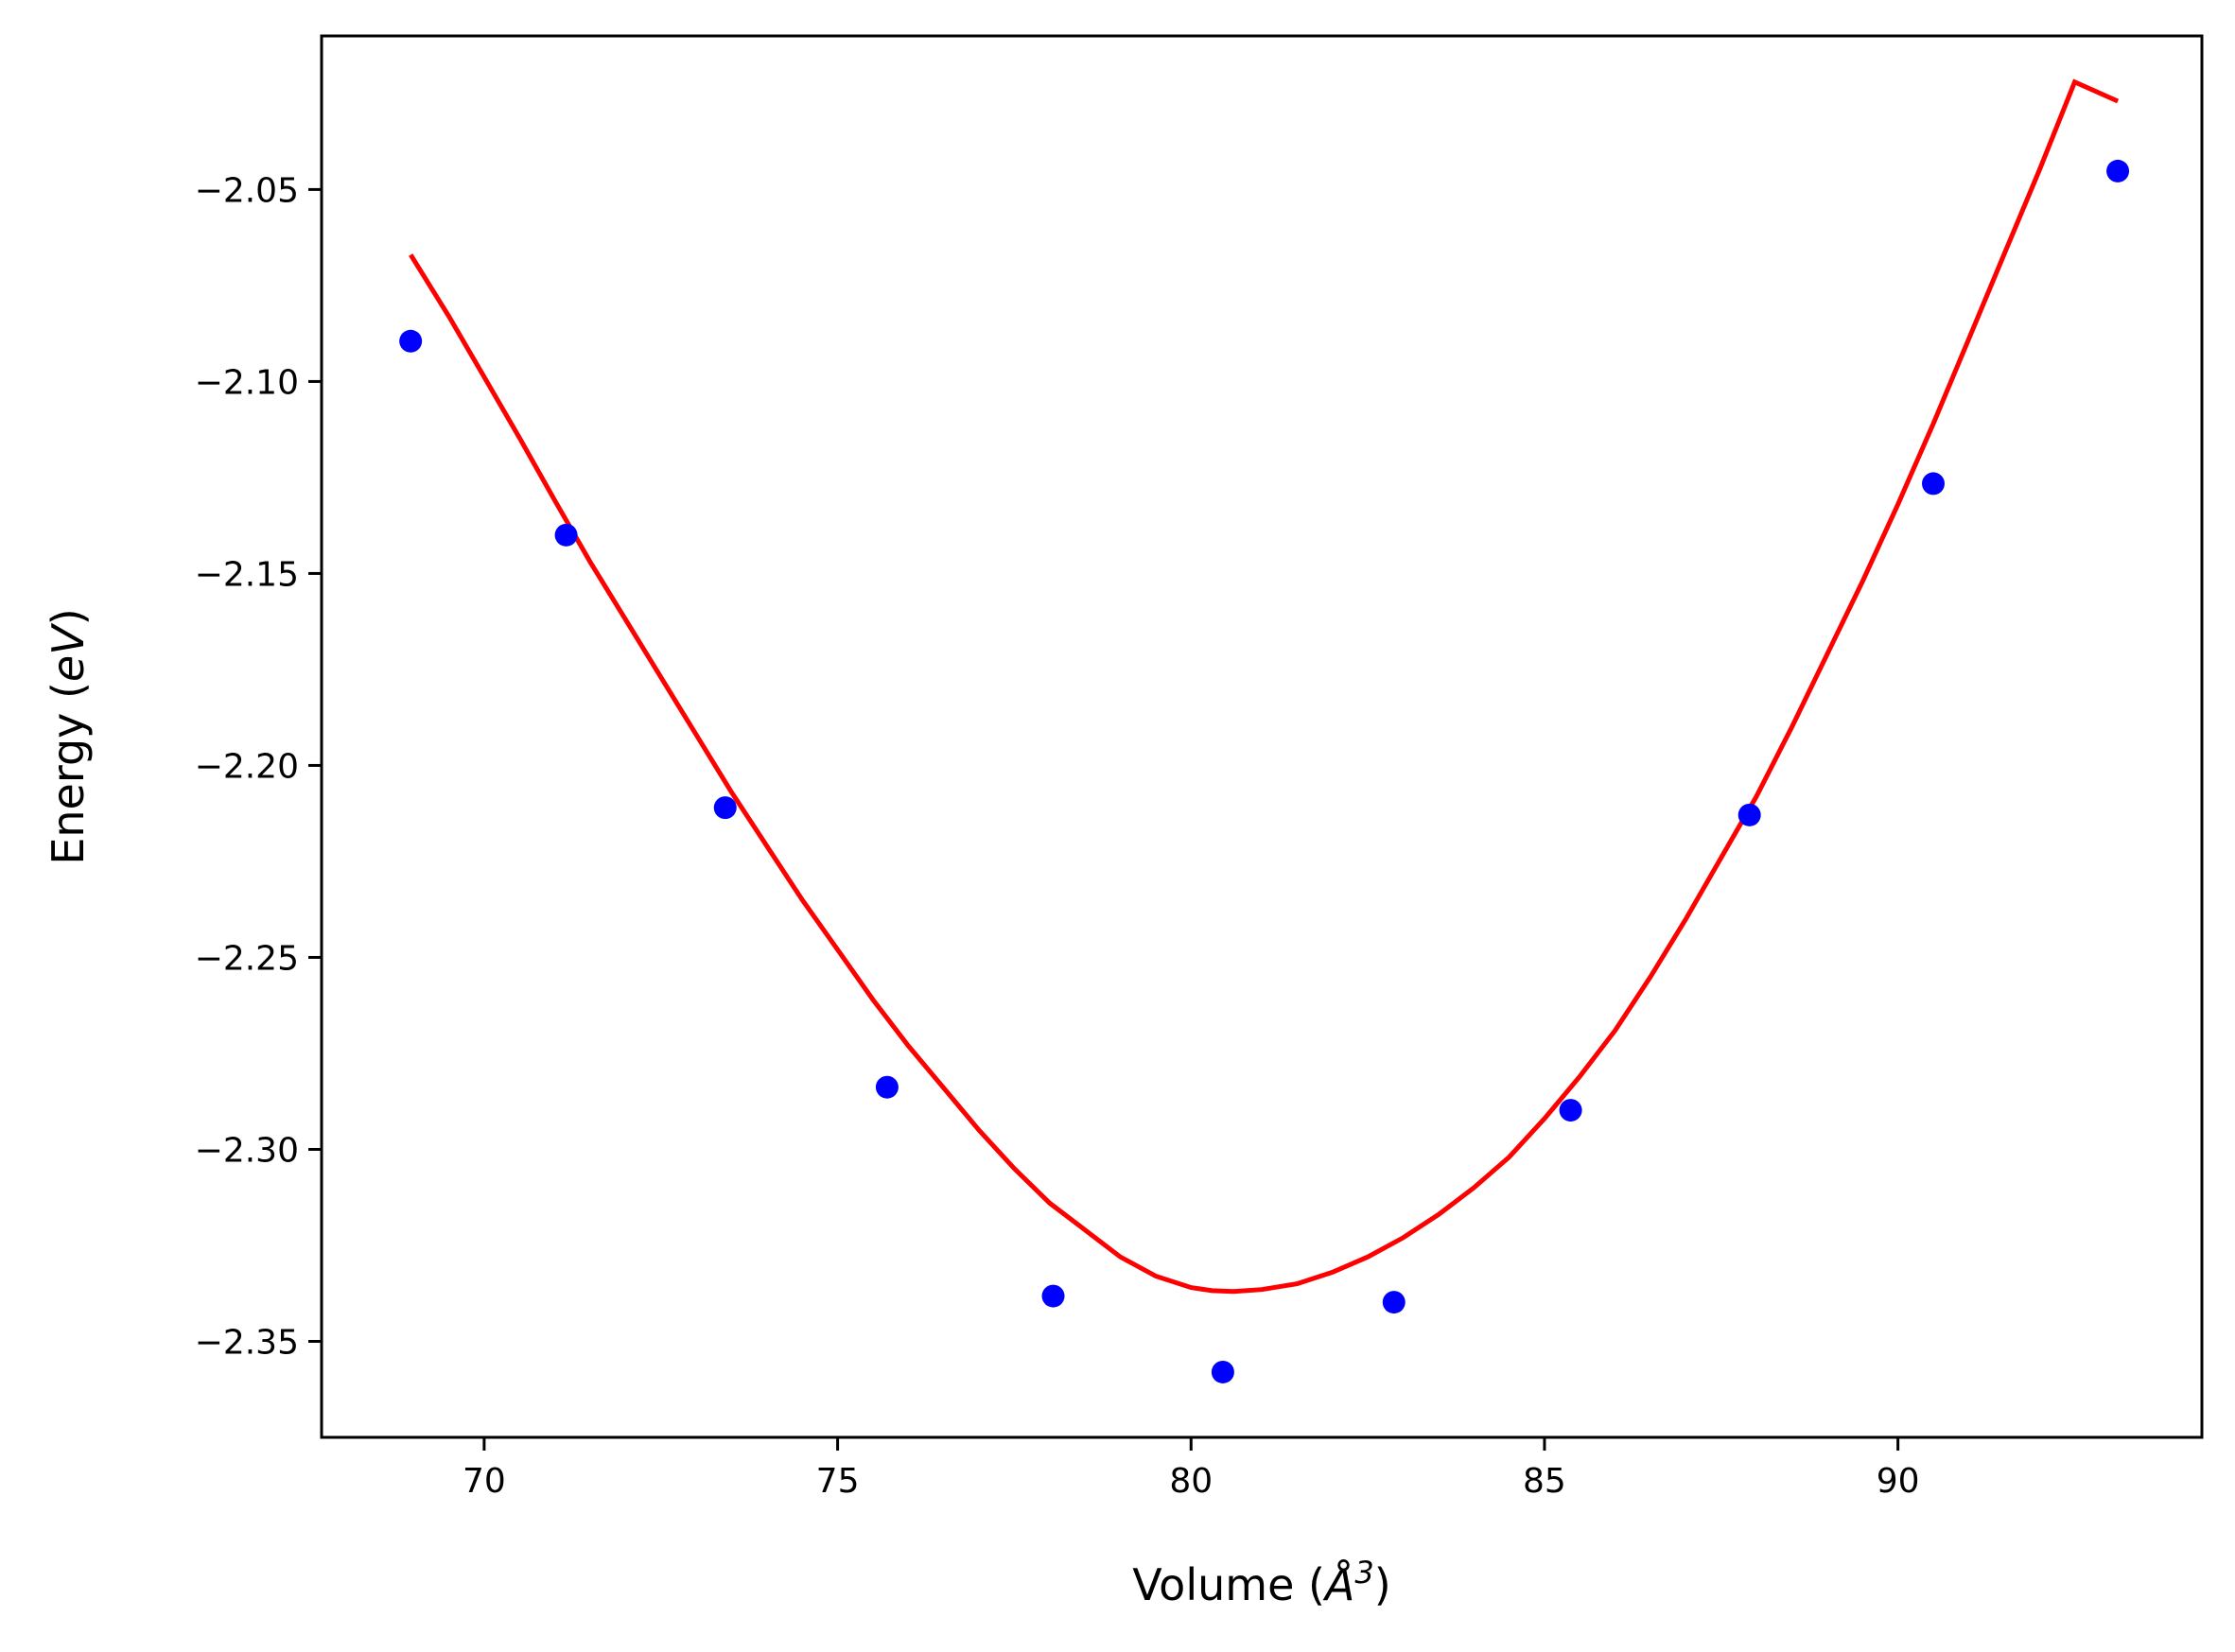  Describe the element at coordinates (247, 575) in the screenshot. I see `y-tick-label: −2.15` at that location.